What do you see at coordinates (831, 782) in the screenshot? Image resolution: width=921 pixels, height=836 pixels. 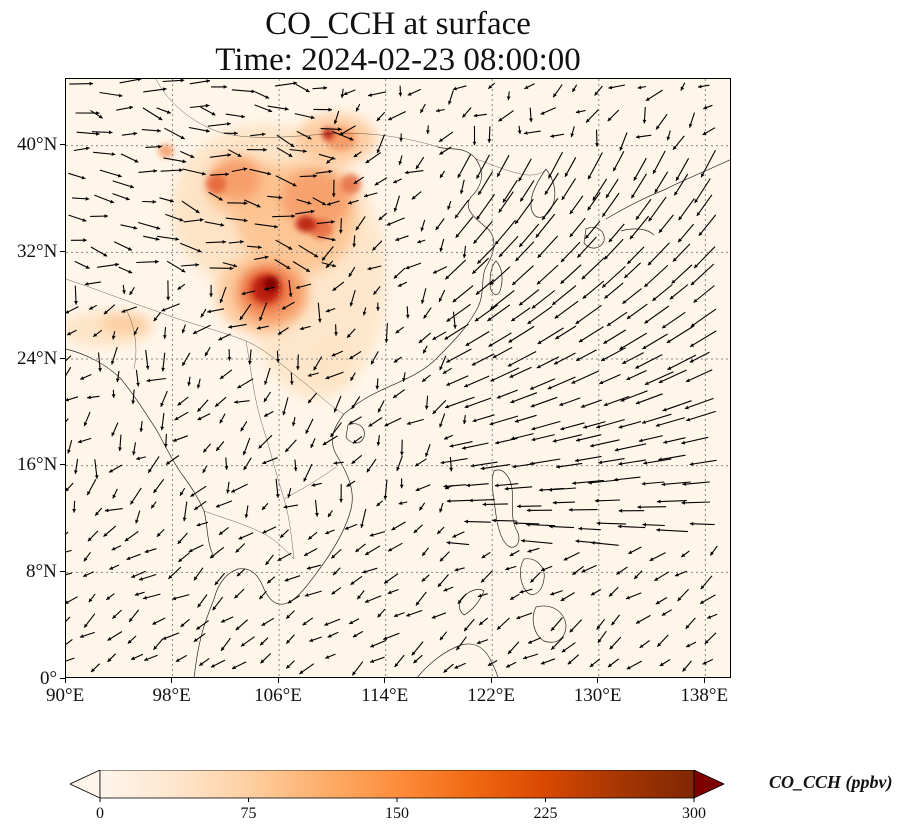 I see `colorbar-title: CO_CCH (ppbv)` at bounding box center [831, 782].